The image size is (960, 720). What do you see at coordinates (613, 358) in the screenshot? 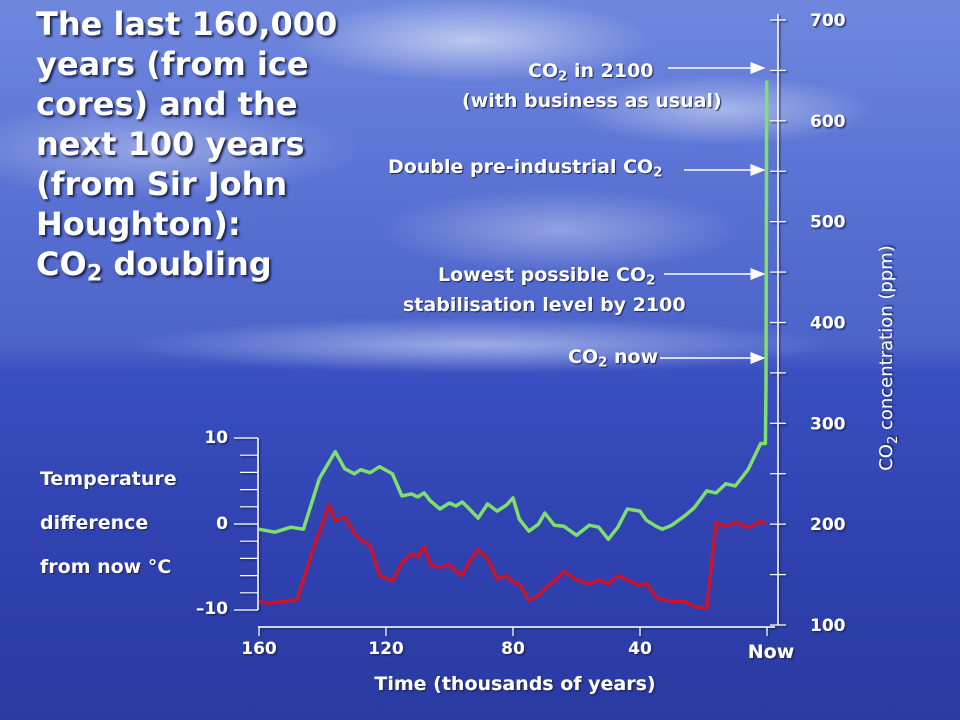
I see `annotation-co2-now: CO2 now` at bounding box center [613, 358].